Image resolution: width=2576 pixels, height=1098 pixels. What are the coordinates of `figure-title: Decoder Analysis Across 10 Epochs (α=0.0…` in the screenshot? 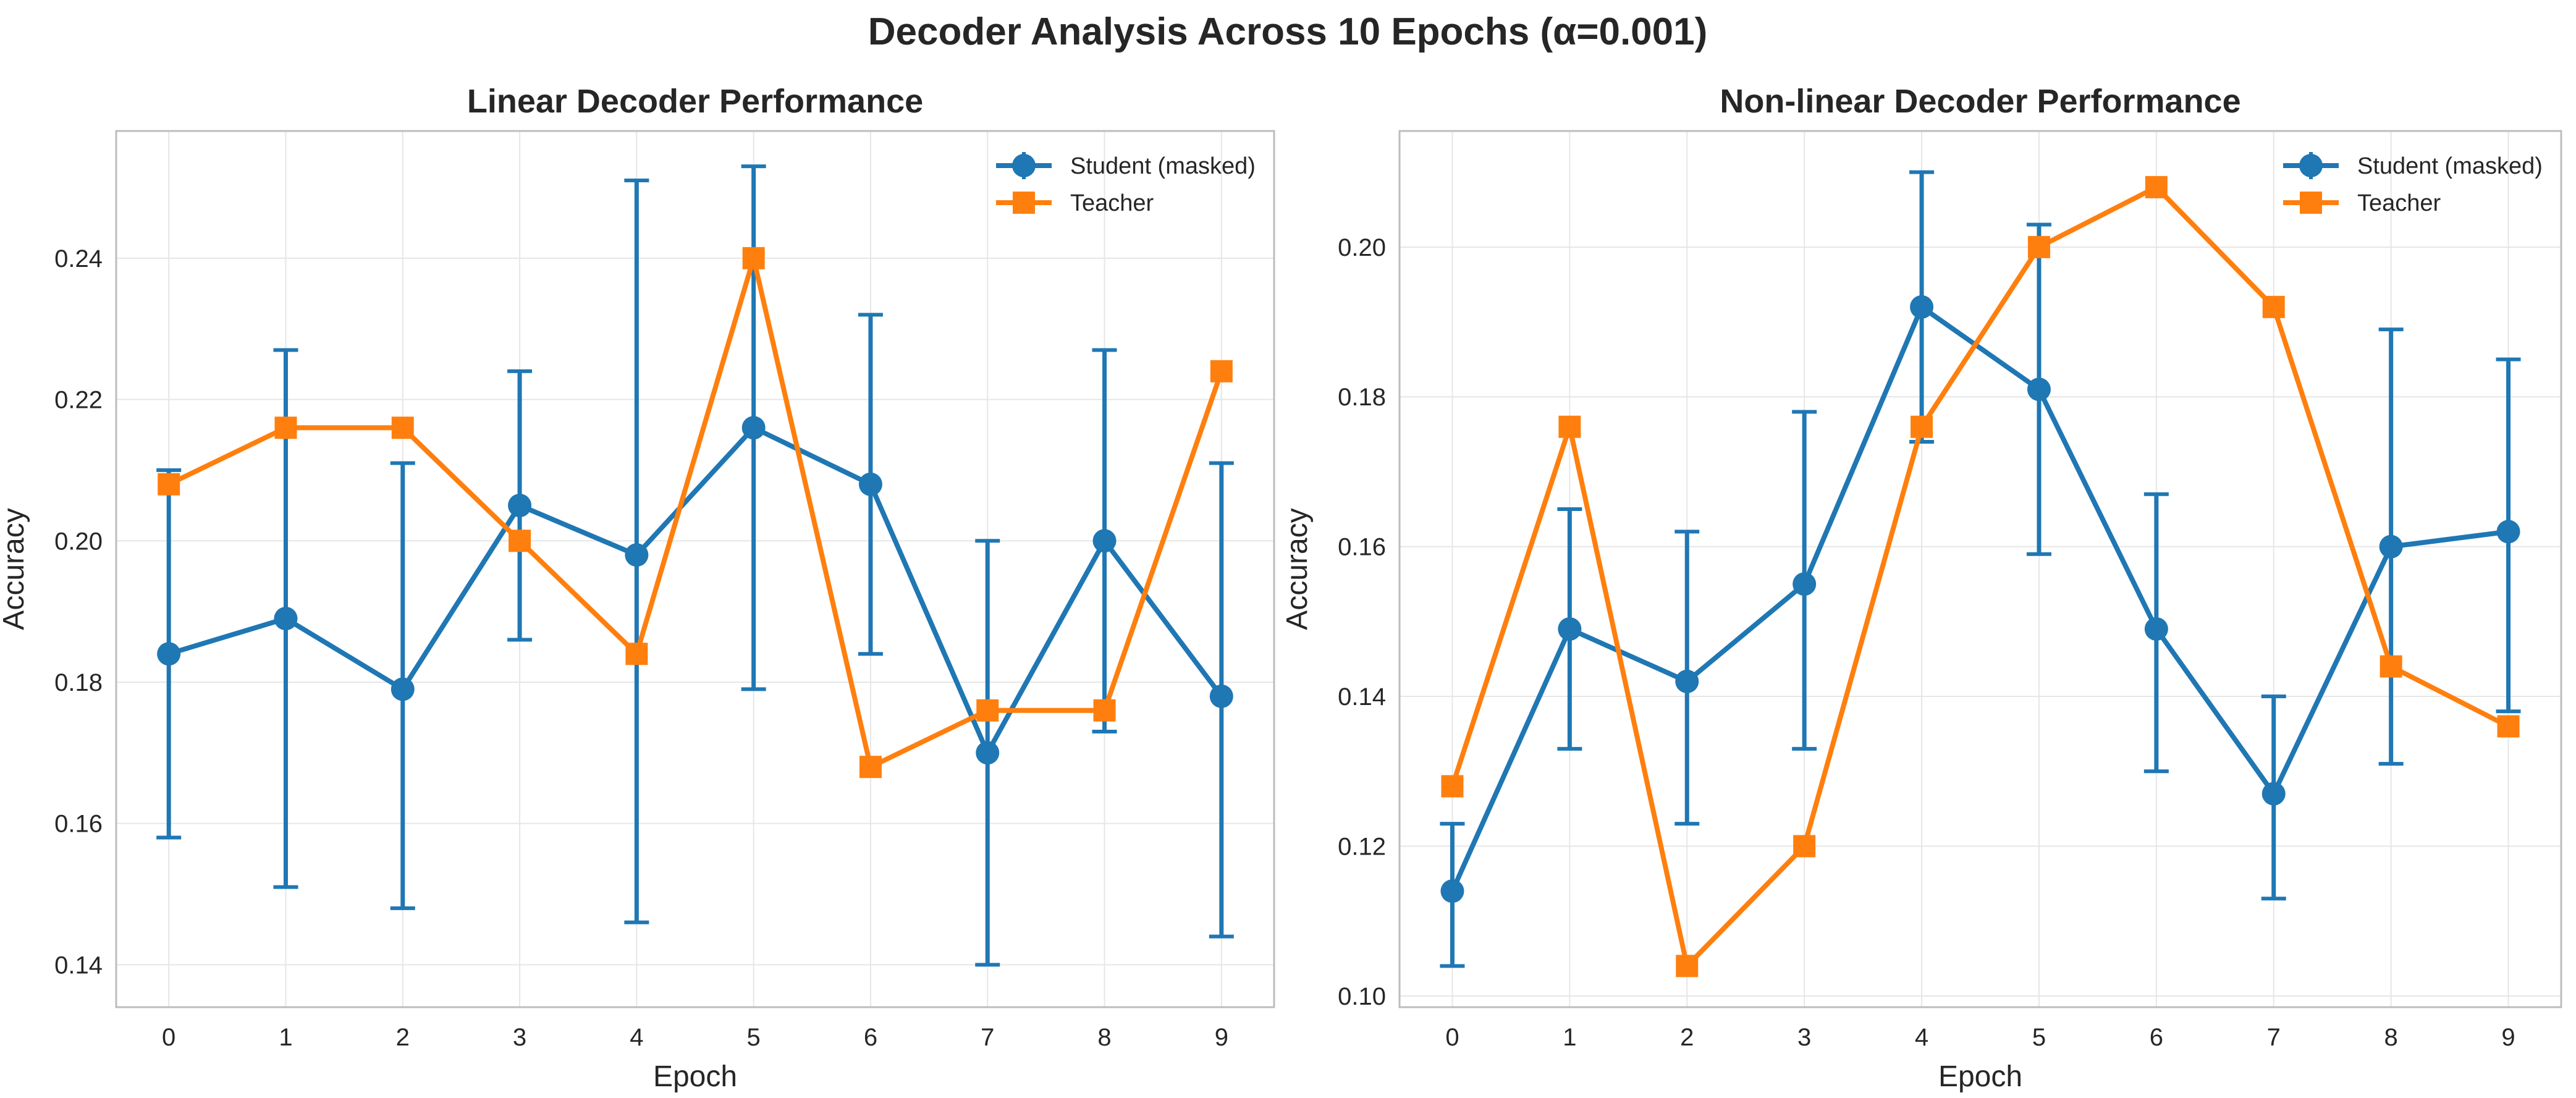 It's located at (1288, 32).